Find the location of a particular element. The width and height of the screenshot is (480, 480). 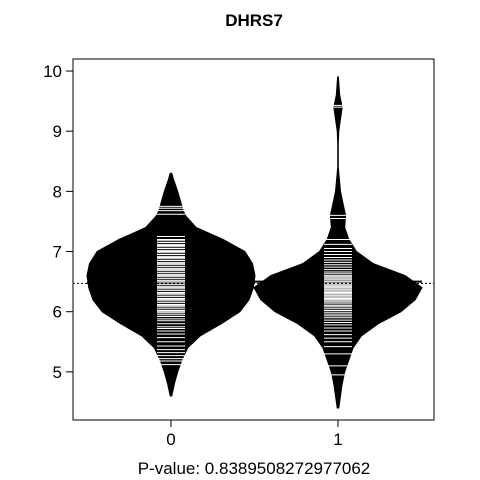

y-tick-label-7: 7 is located at coordinates (57, 252).